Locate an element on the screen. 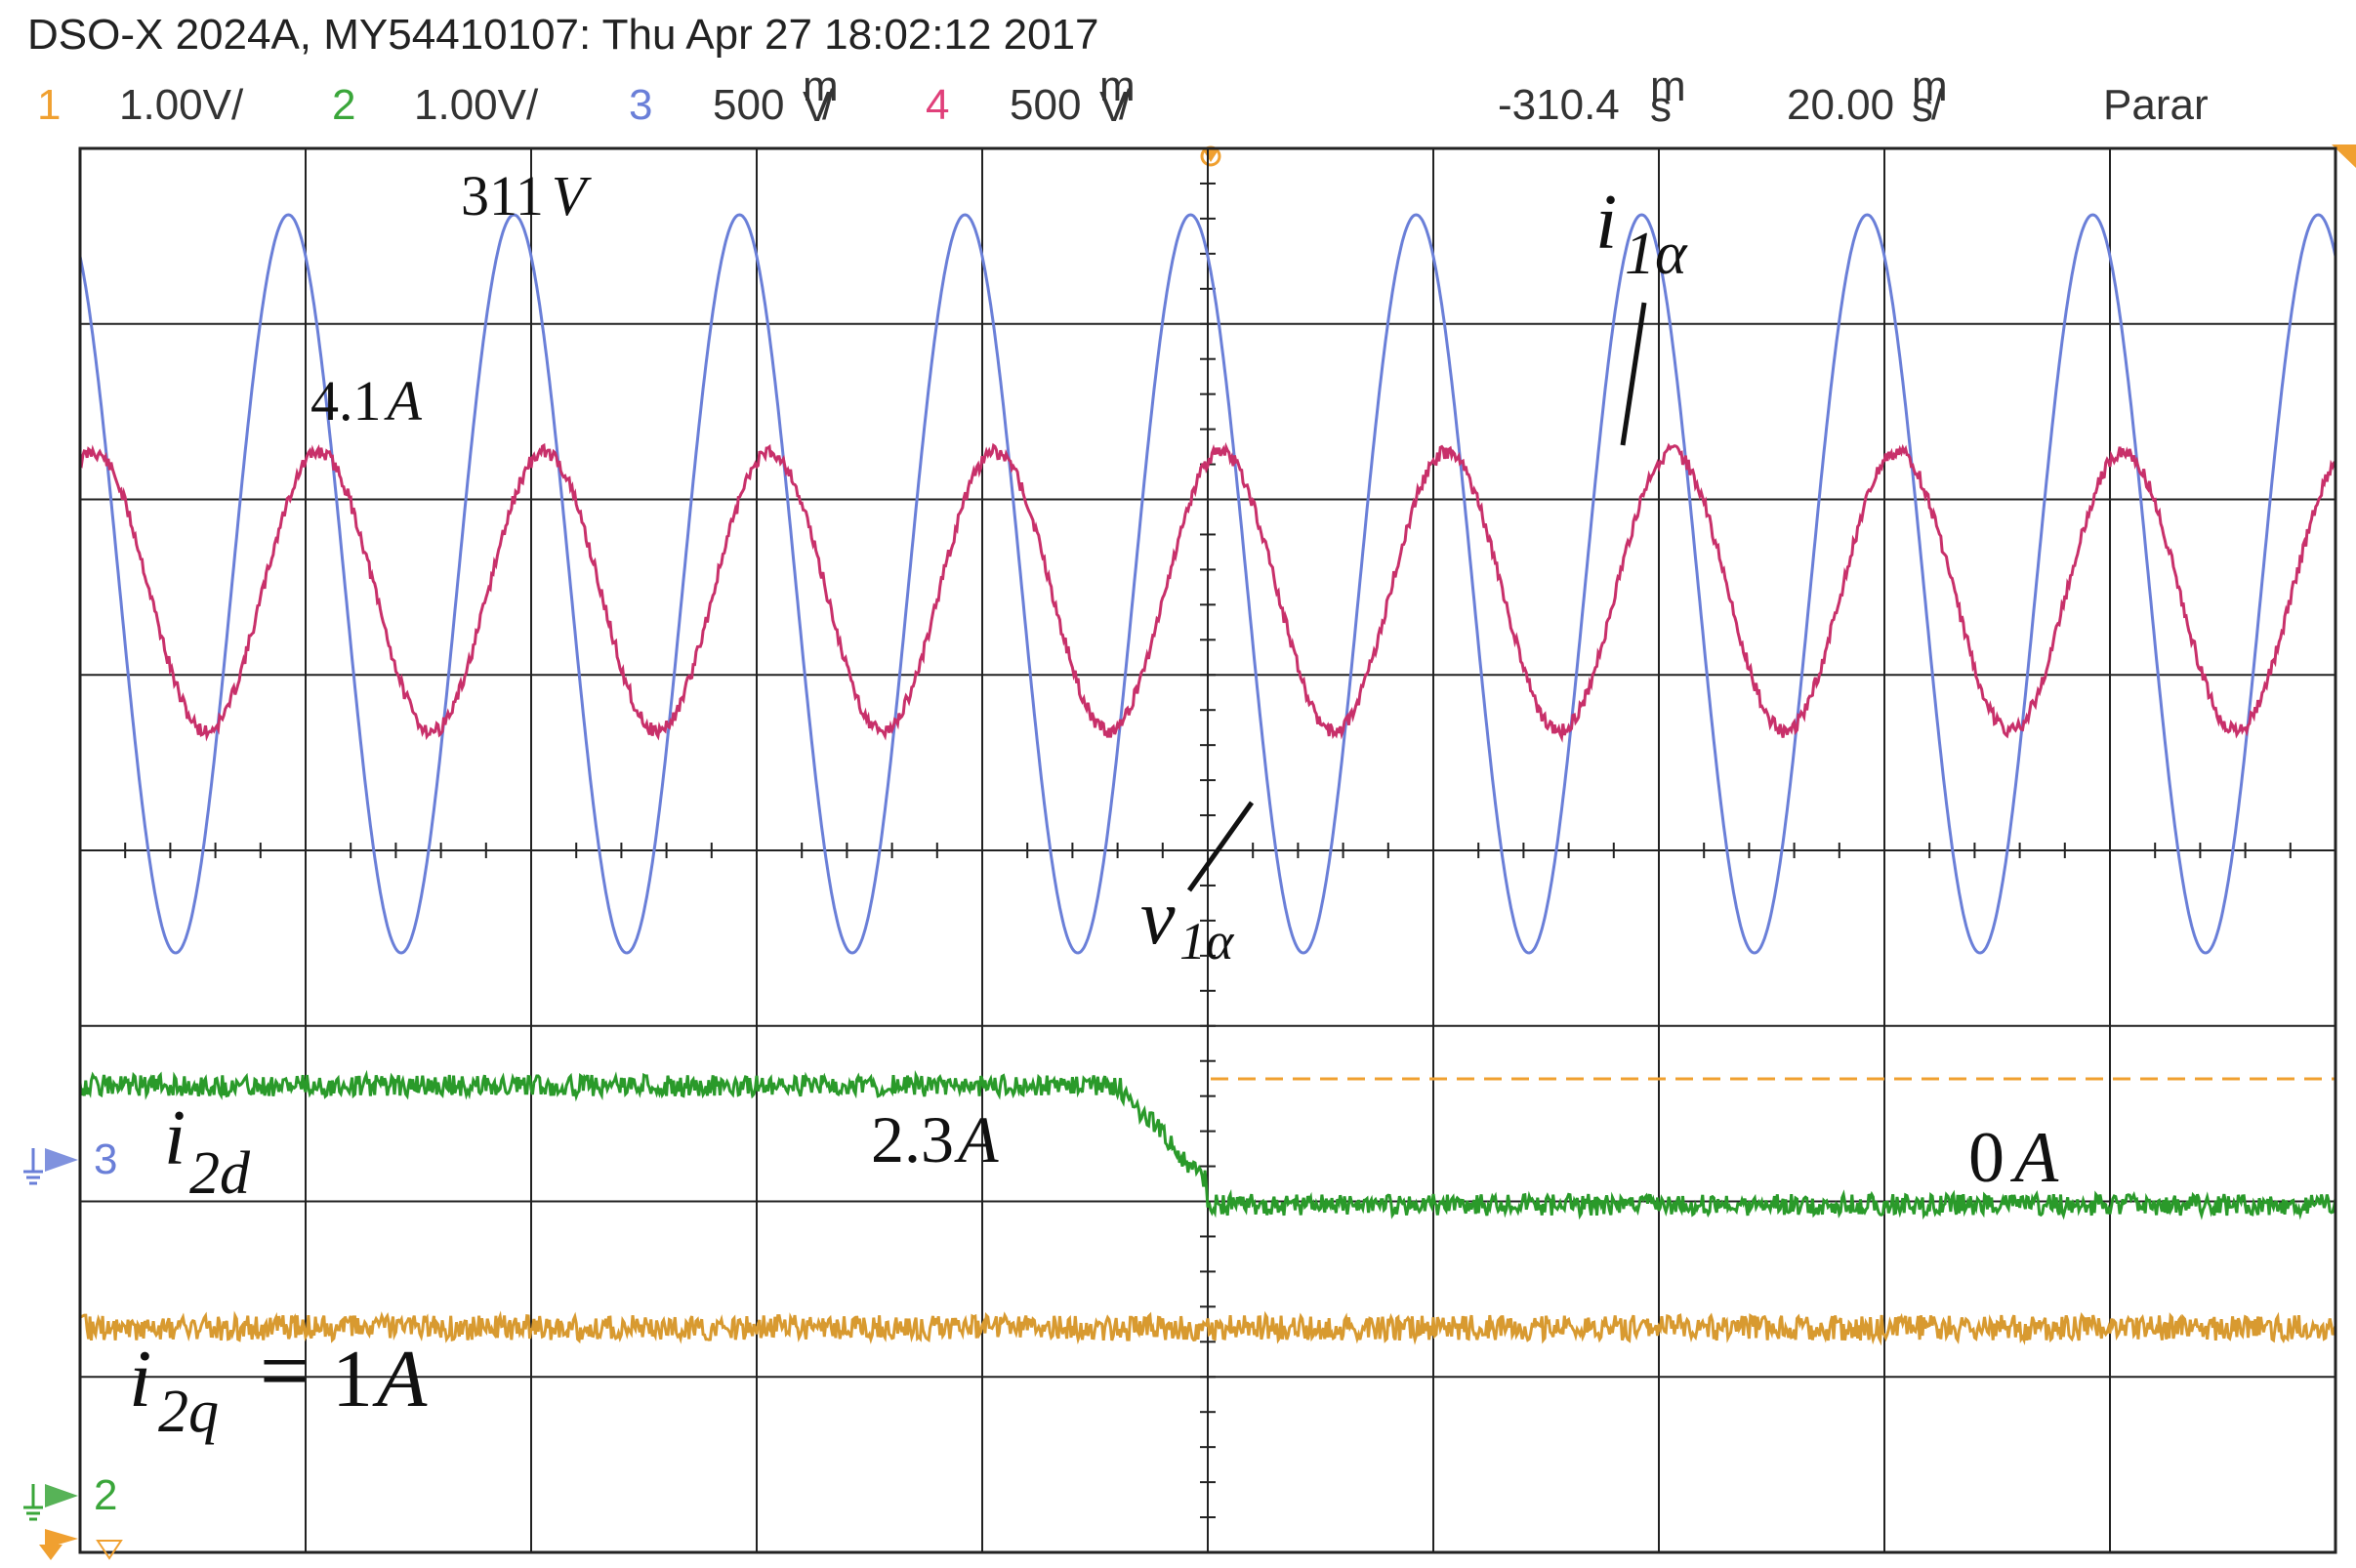 The image size is (2356, 1568). svg-text: 2.3A is located at coordinates (935, 1139).